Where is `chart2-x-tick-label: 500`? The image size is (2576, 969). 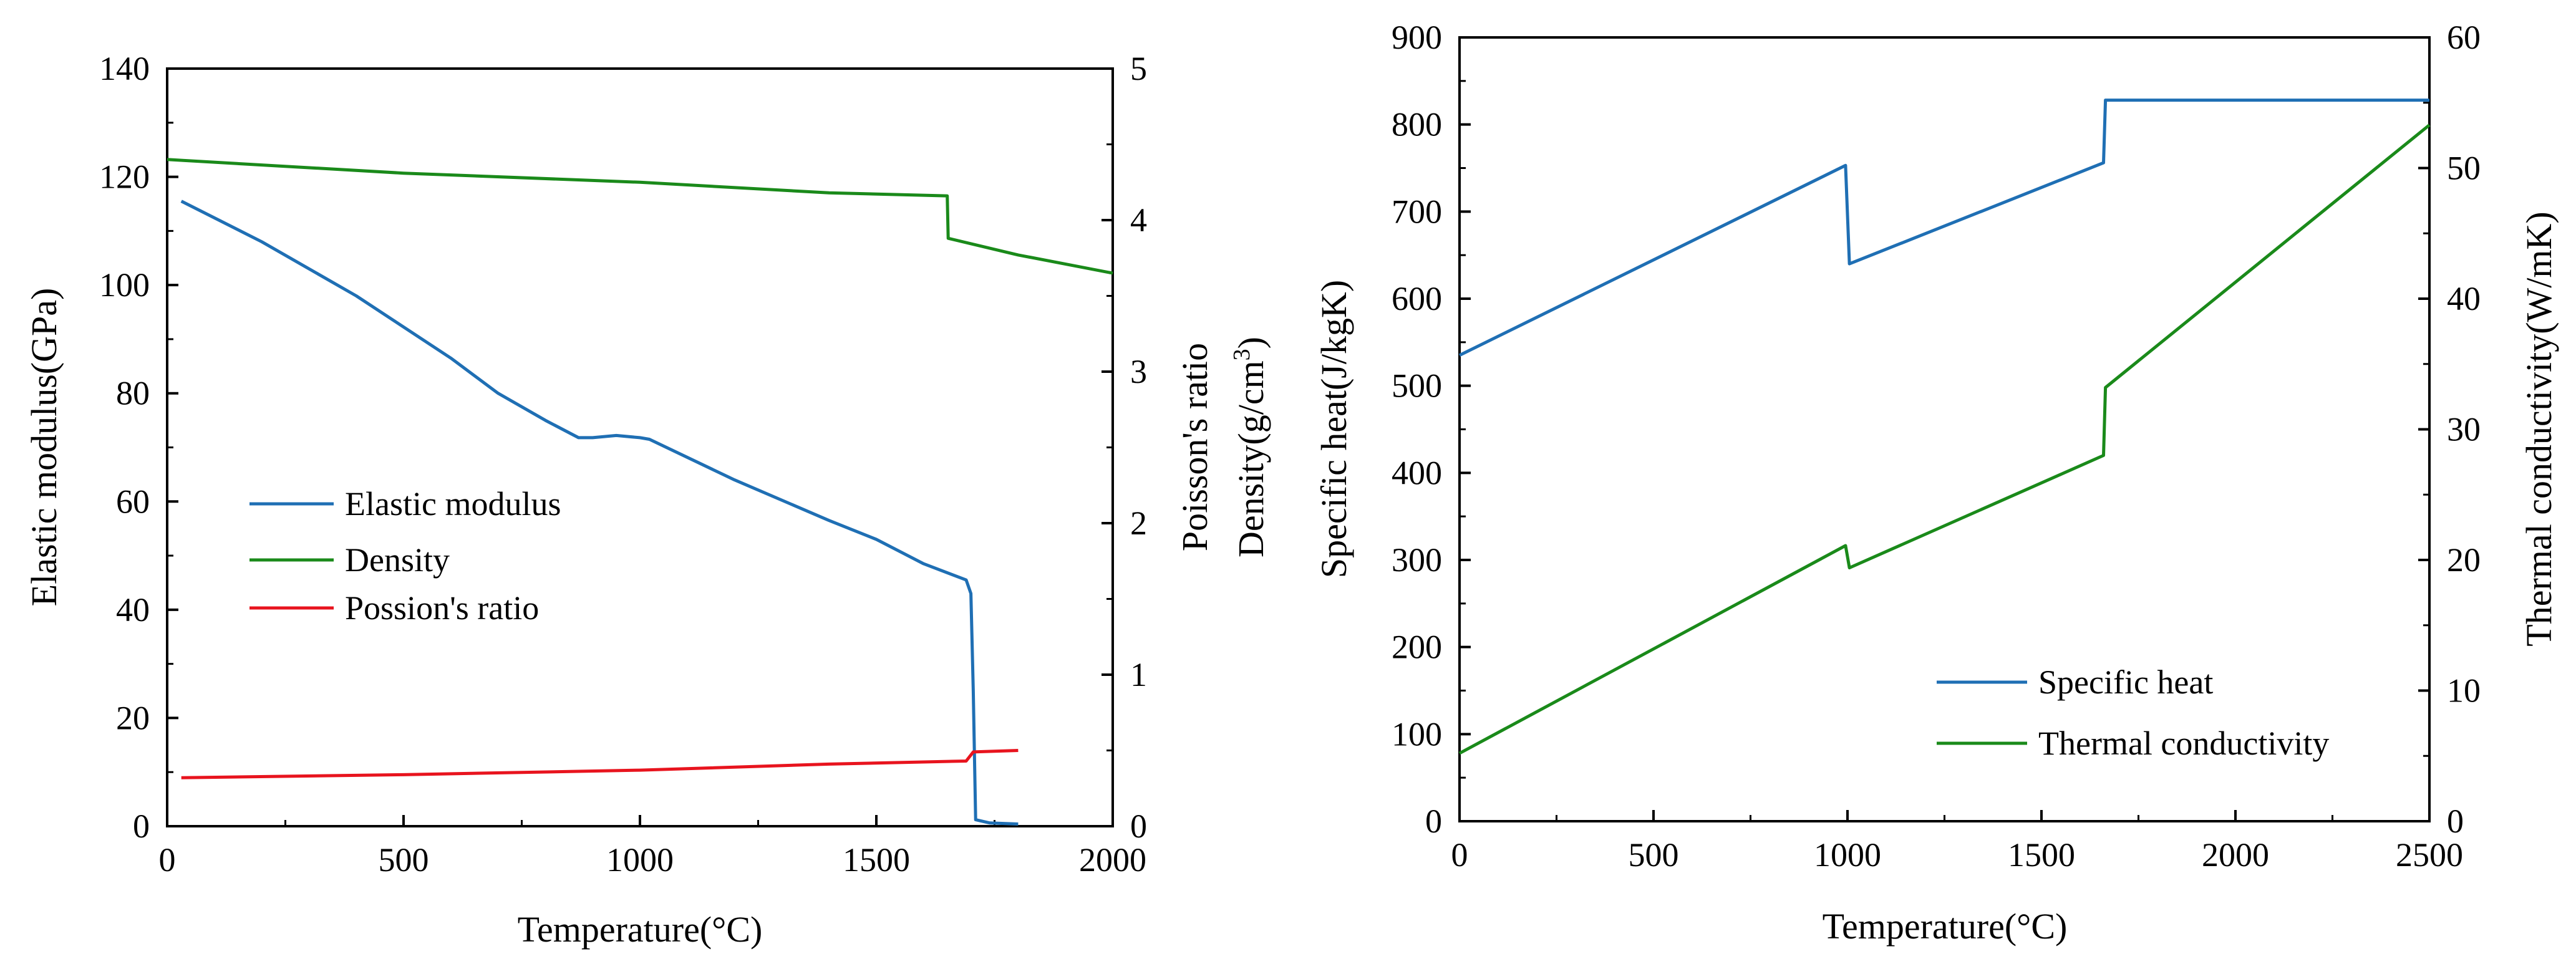 chart2-x-tick-label: 500 is located at coordinates (1654, 855).